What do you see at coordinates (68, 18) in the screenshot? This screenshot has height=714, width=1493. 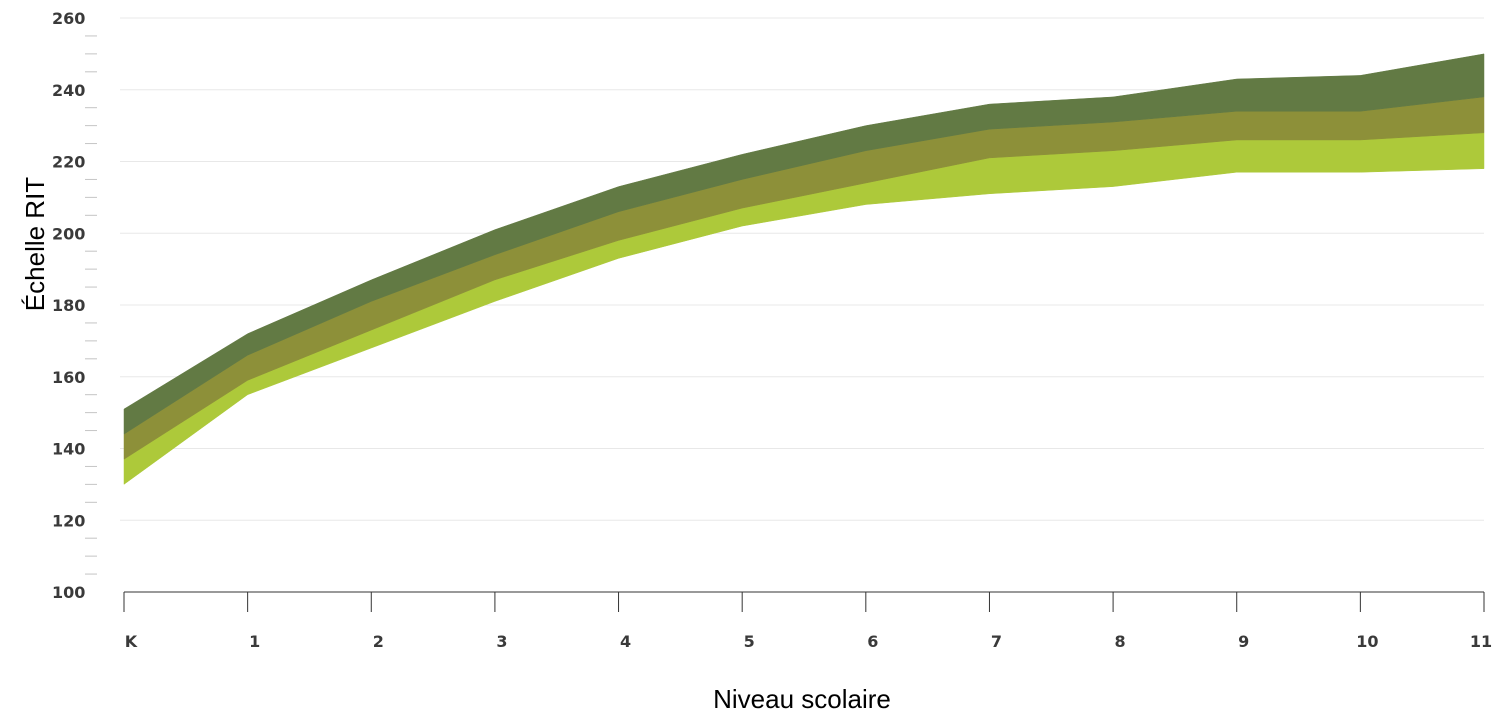 I see `y-tick-label: 260` at bounding box center [68, 18].